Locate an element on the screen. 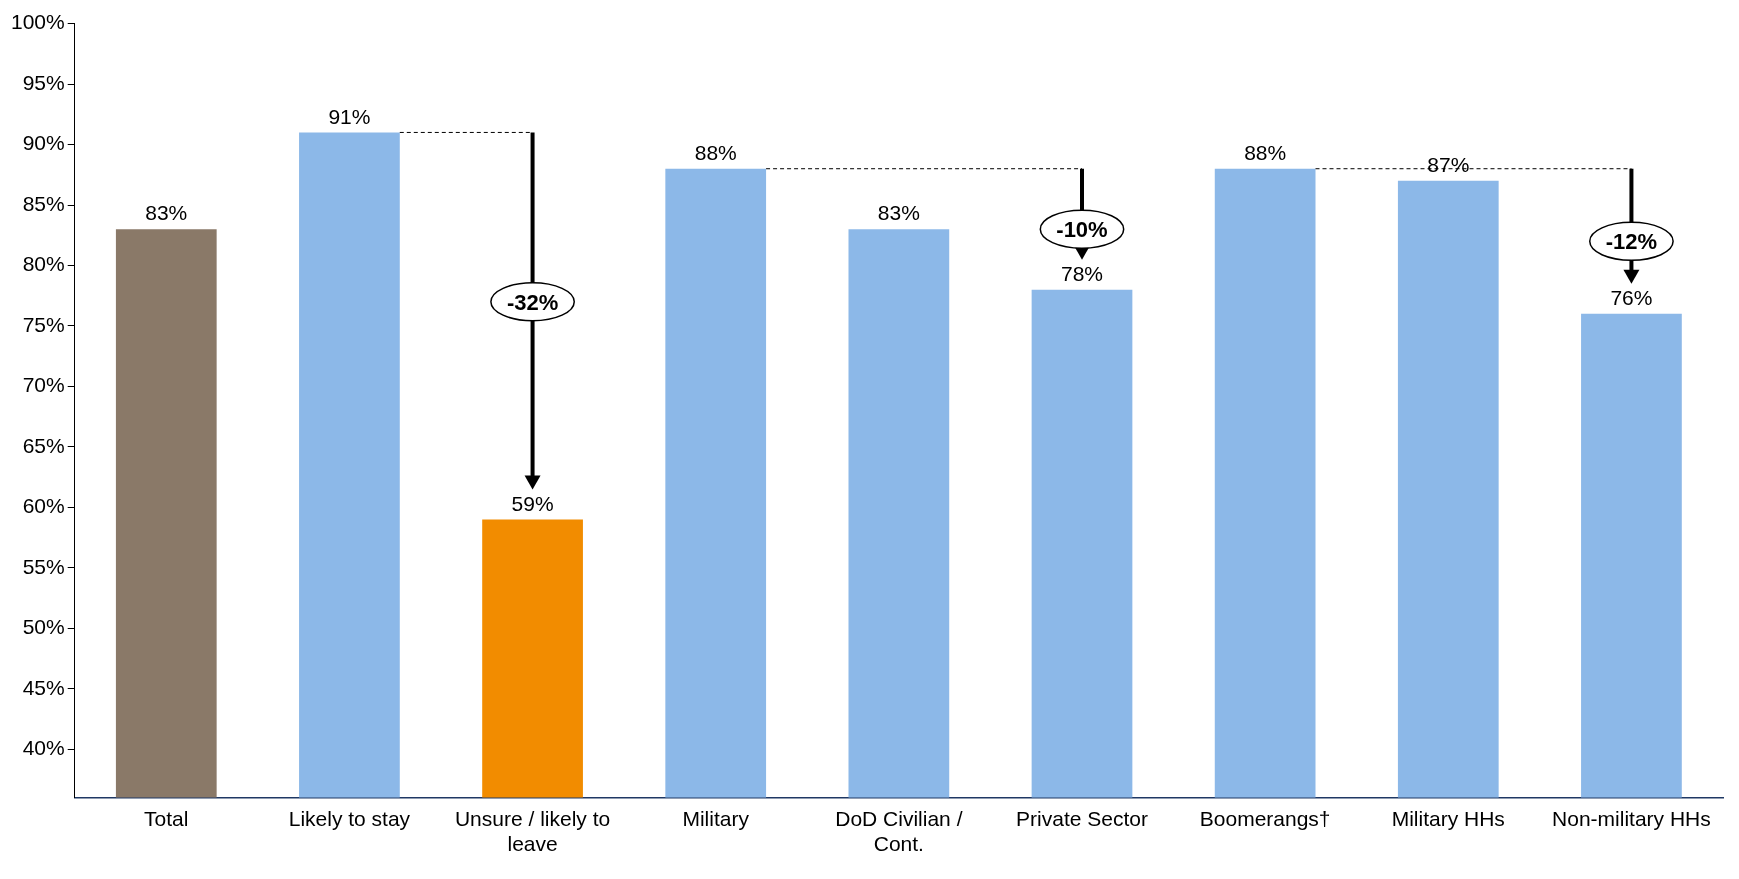  y-tick-label: 55% is located at coordinates (43, 566).